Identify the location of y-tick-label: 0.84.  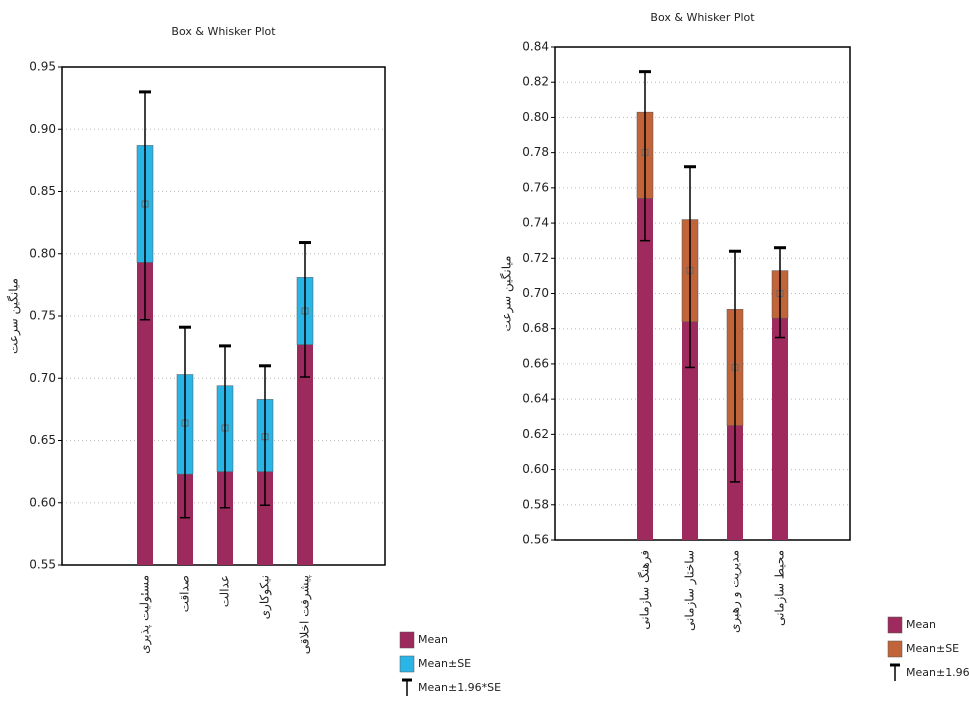
(535, 47).